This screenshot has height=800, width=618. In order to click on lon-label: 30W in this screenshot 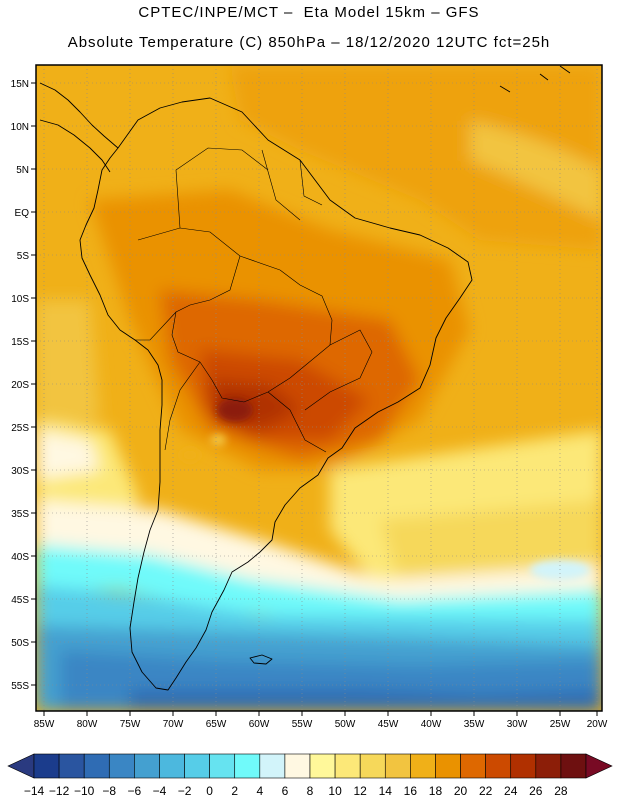, I will do `click(517, 724)`.